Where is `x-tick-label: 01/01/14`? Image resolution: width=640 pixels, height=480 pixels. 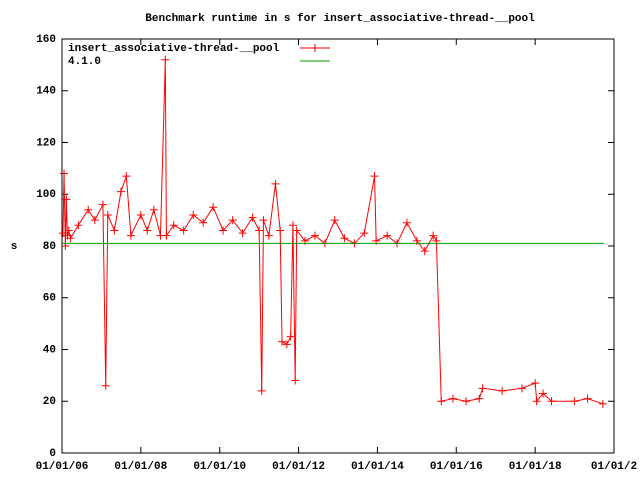
x-tick-label: 01/01/14 is located at coordinates (377, 467).